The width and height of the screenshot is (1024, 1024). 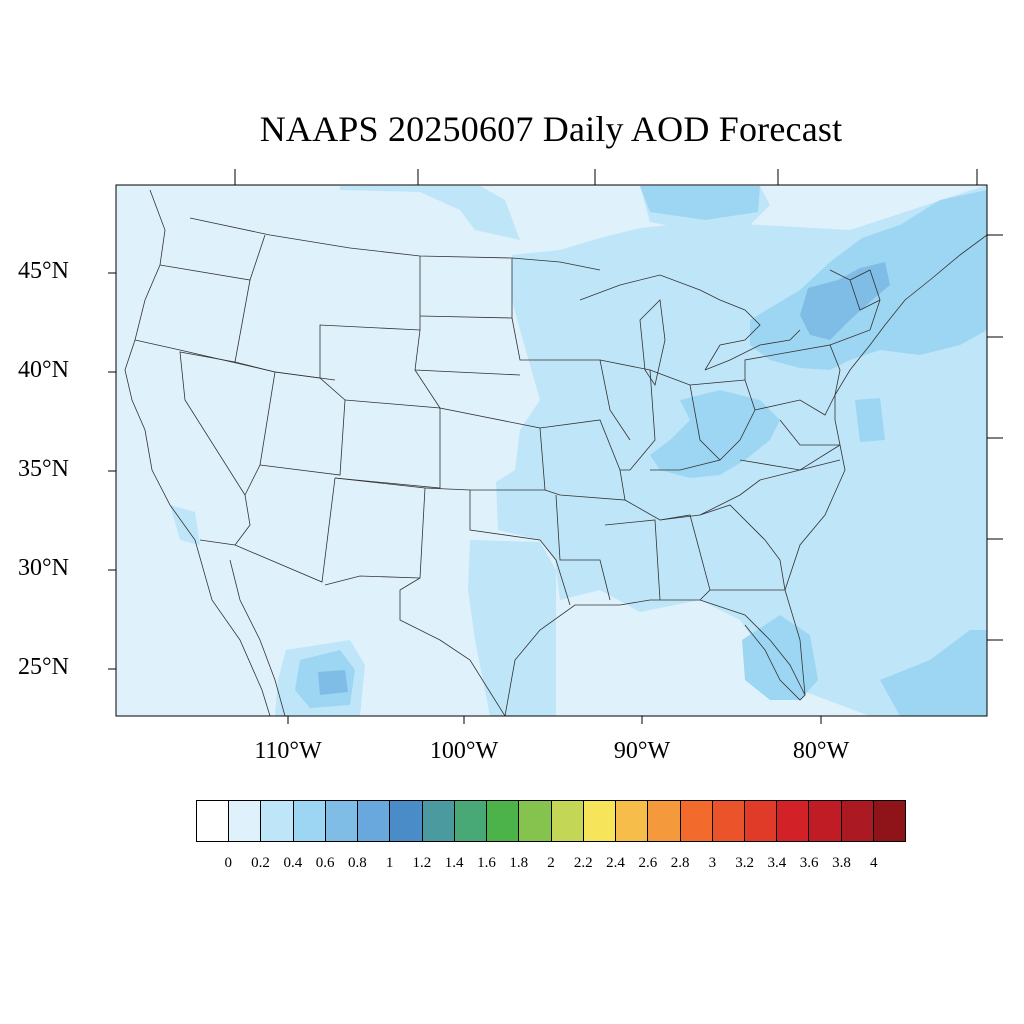 I want to click on map-title: NAAPS 20250607 Daily AOD Forecast, so click(x=551, y=129).